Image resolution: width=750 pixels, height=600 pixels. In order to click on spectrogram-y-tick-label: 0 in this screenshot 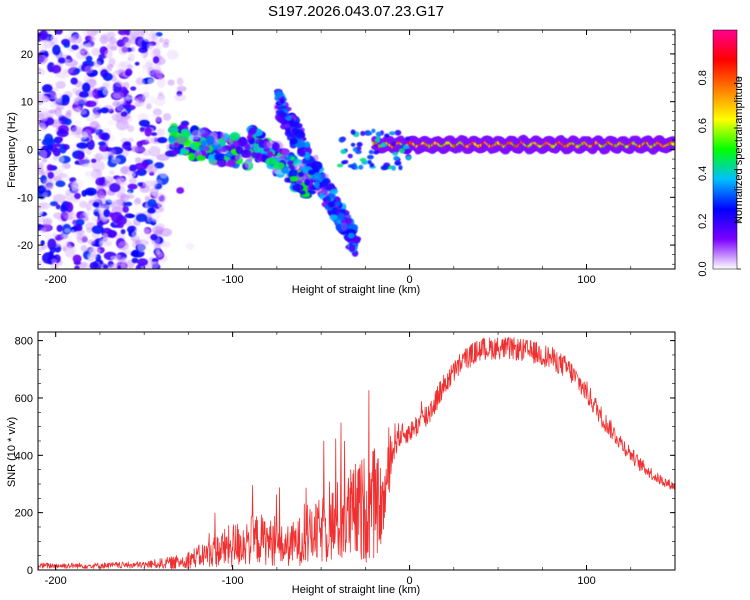, I will do `click(30, 151)`.